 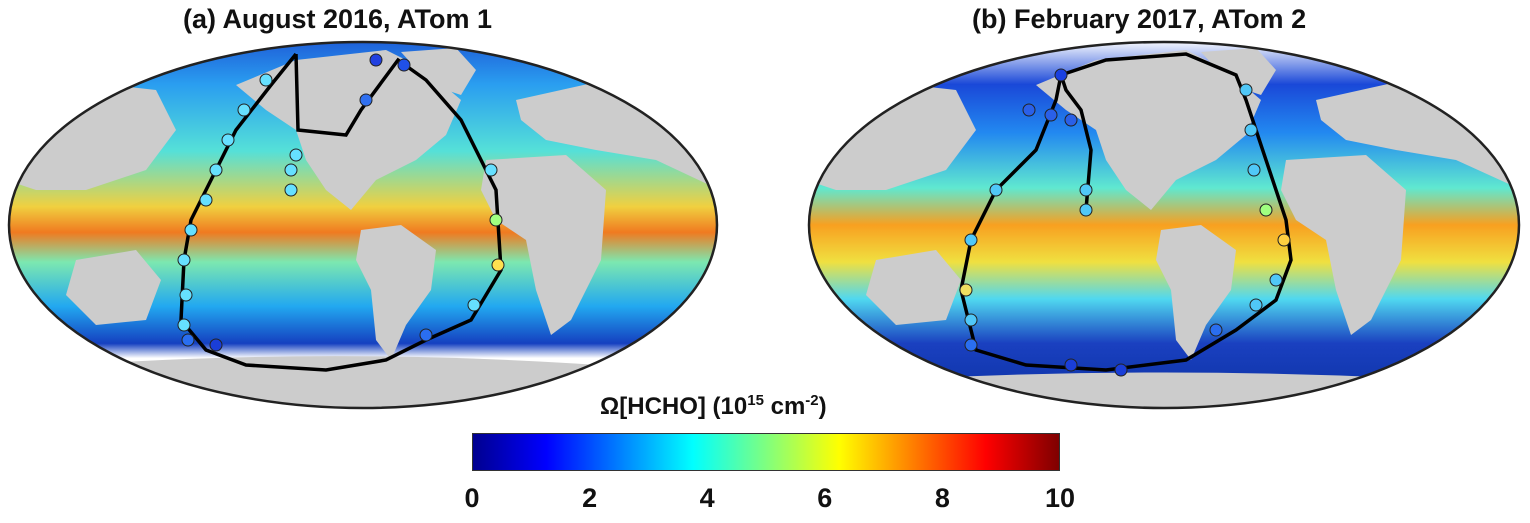 What do you see at coordinates (590, 498) in the screenshot?
I see `colorbar-tick: 2` at bounding box center [590, 498].